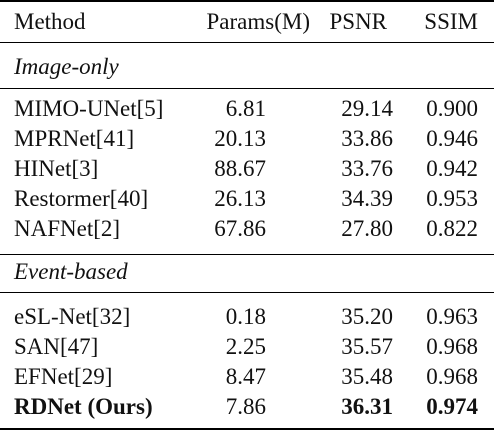 The image size is (494, 432). What do you see at coordinates (367, 406) in the screenshot?
I see `psnr-cell: 36.31` at bounding box center [367, 406].